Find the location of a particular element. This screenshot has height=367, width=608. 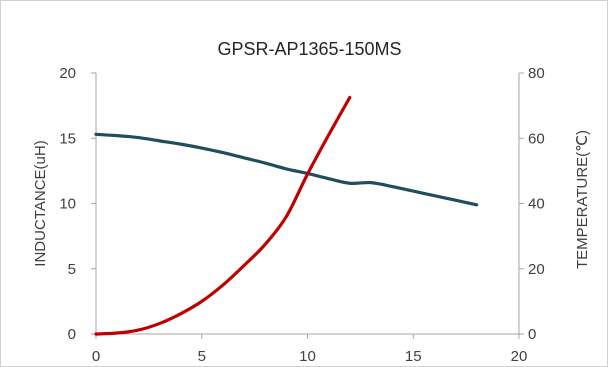

x-tick-label: 15 is located at coordinates (413, 356).